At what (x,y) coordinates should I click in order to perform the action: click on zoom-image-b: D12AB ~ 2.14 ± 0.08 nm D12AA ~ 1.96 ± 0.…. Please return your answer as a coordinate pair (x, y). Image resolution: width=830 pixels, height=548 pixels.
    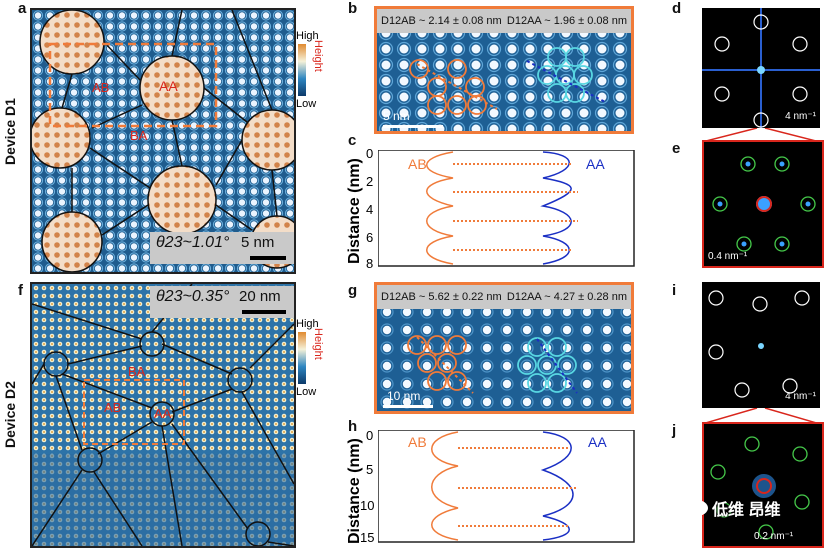
    Looking at the image, I should click on (504, 70).